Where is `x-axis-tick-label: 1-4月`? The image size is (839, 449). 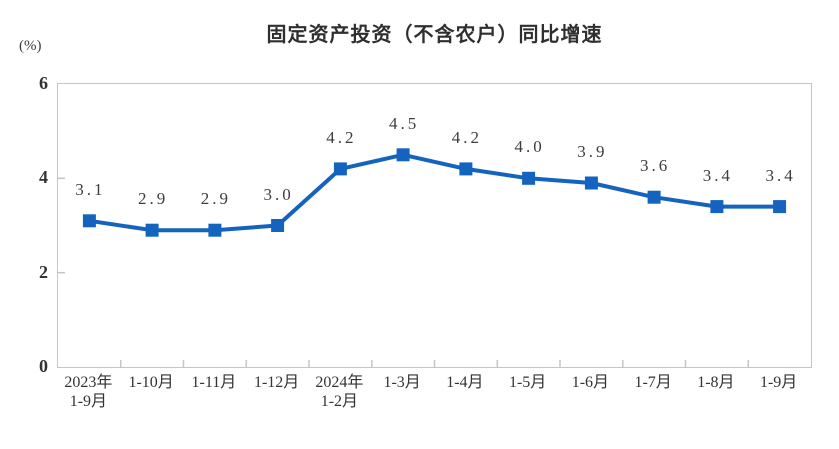 x-axis-tick-label: 1-4月 is located at coordinates (465, 382).